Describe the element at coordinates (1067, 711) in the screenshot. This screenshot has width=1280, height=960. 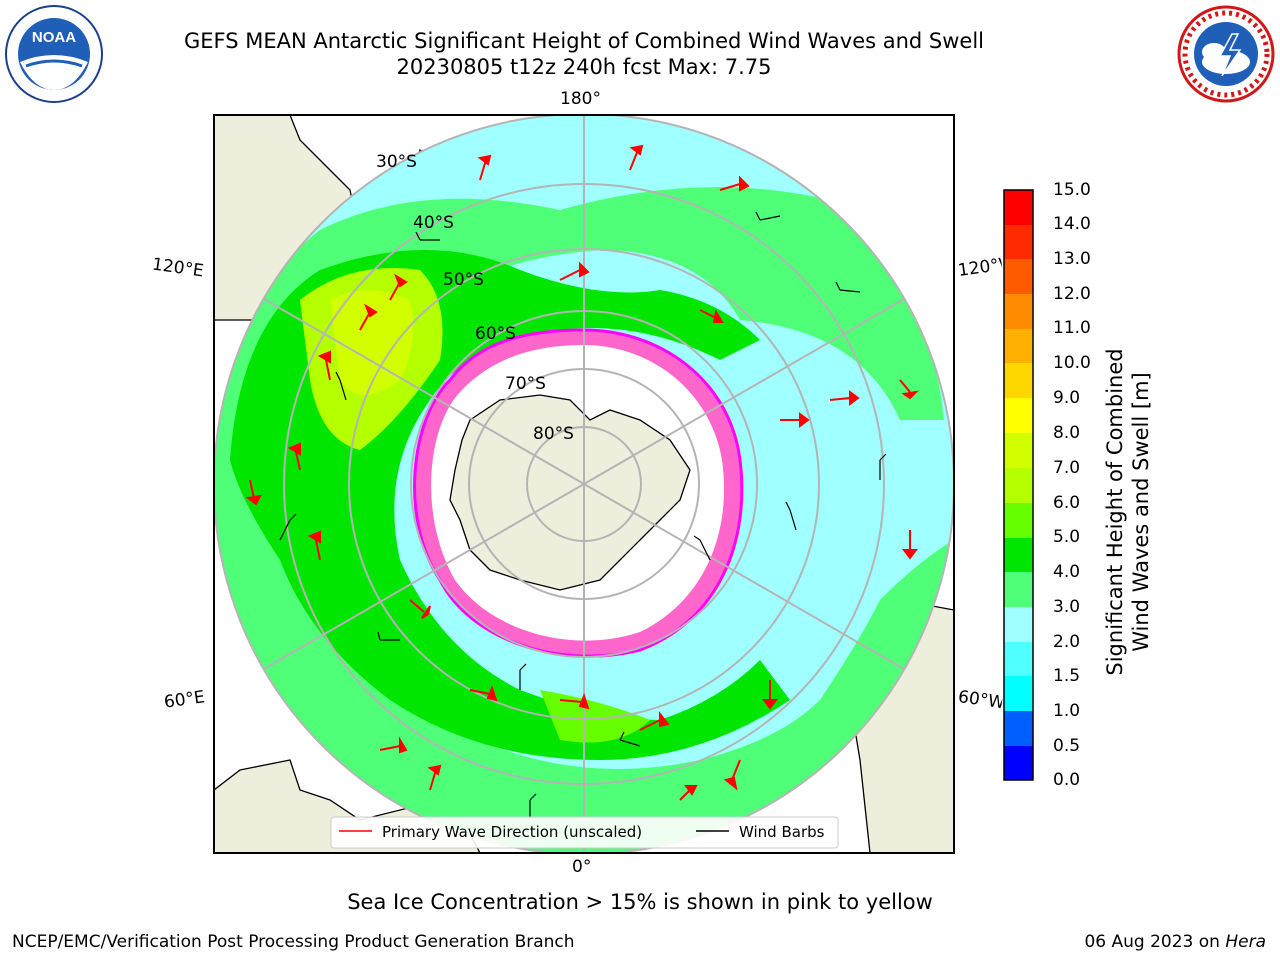
I see `colorbar-tick: 1.0` at that location.